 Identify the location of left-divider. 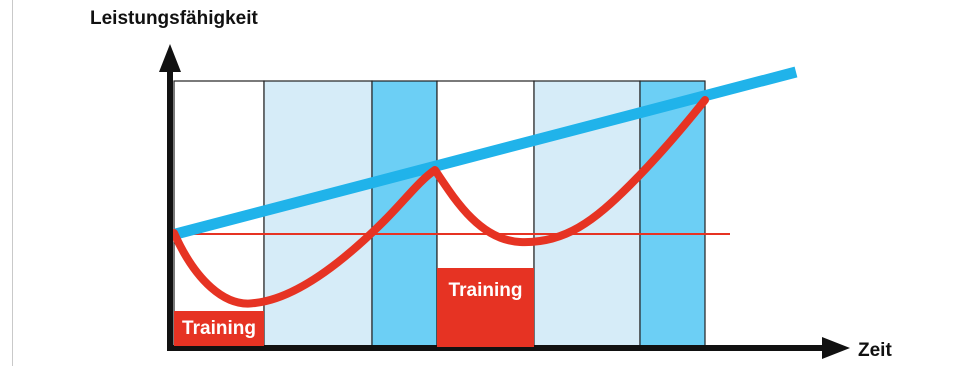
(12, 183).